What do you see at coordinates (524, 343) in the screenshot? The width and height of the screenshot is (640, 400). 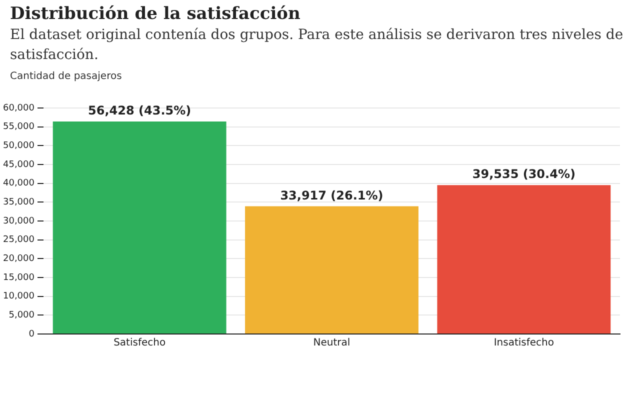 I see `x-tick-label: Insatisfecho` at bounding box center [524, 343].